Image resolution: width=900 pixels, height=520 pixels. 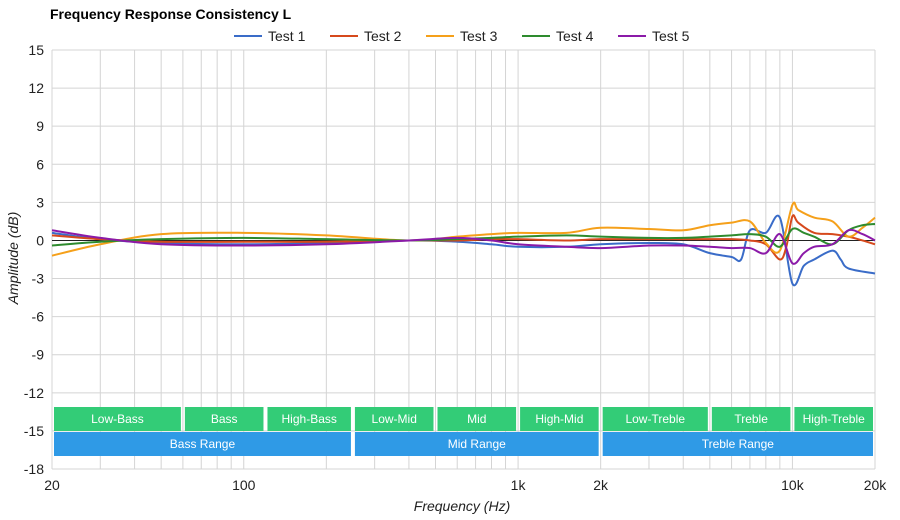 What do you see at coordinates (38, 355) in the screenshot?
I see `y-tick-label: -9` at bounding box center [38, 355].